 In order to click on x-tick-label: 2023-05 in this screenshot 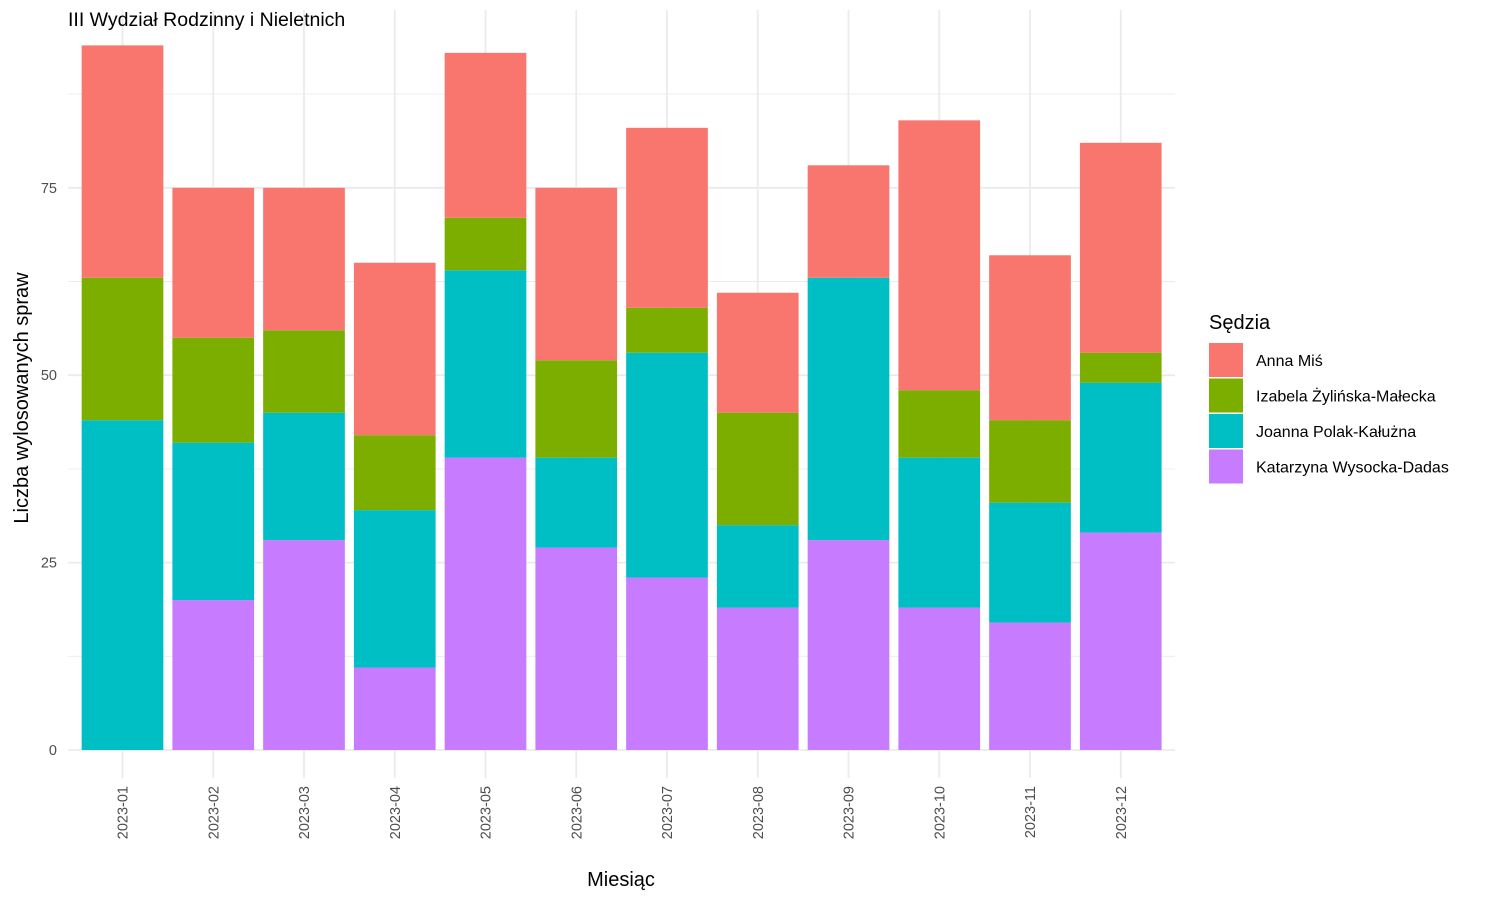, I will do `click(487, 812)`.